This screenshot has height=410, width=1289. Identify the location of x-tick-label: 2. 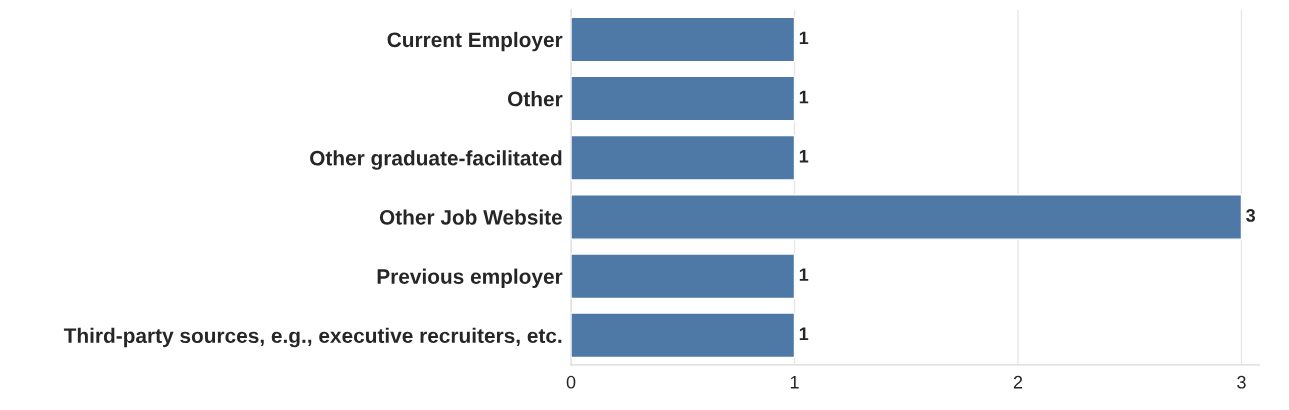
(1018, 382).